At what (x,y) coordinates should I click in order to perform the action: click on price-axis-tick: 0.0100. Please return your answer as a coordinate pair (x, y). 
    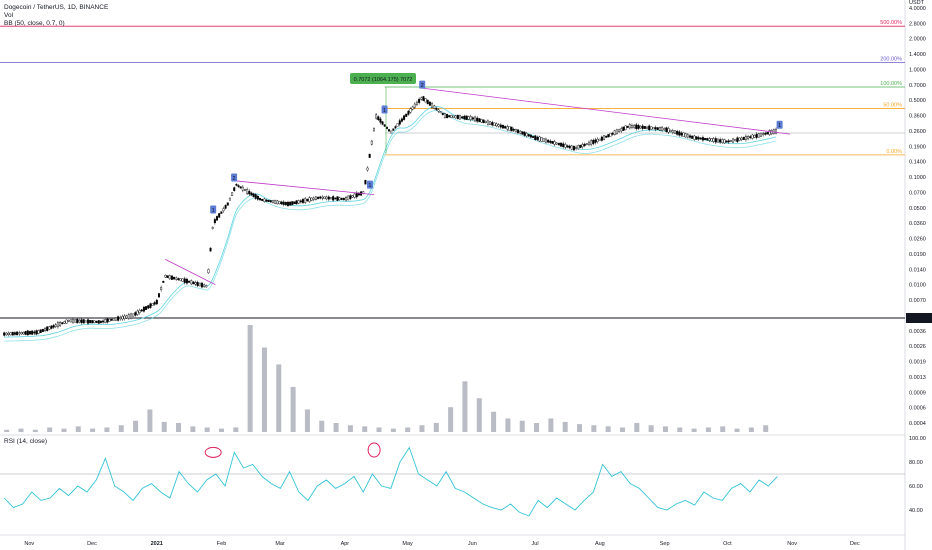
    Looking at the image, I should click on (917, 286).